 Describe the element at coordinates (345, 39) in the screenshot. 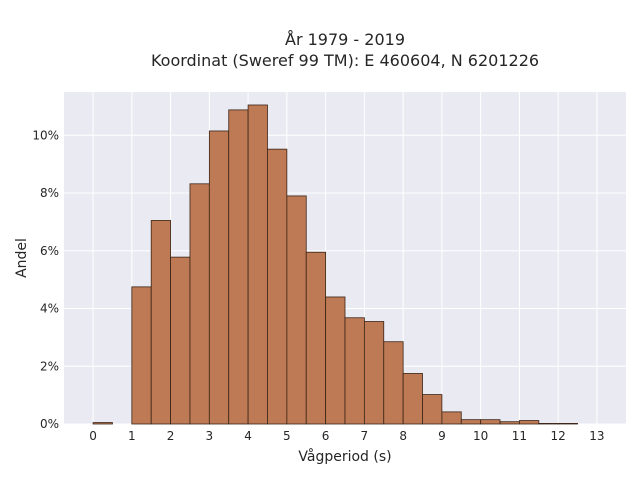

I see `chart-title-line1: År 1979 - 2019` at that location.